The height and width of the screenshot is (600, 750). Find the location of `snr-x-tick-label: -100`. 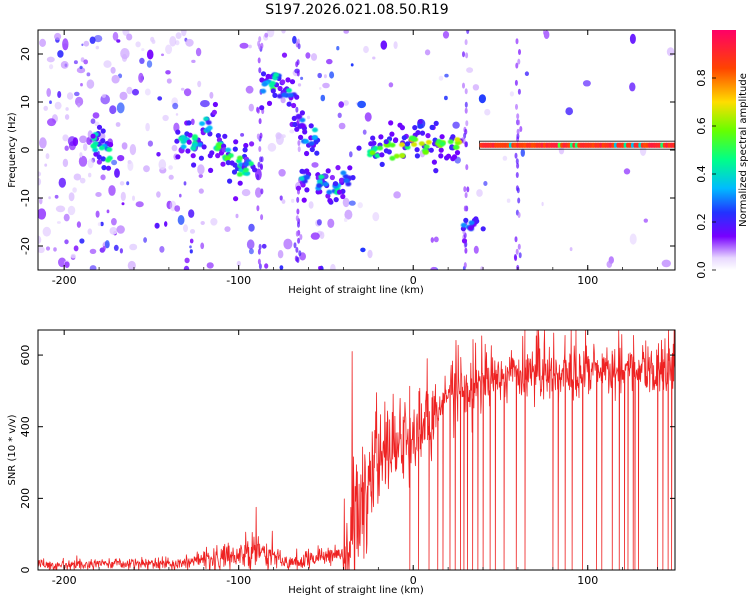

snr-x-tick-label: -100 is located at coordinates (238, 580).